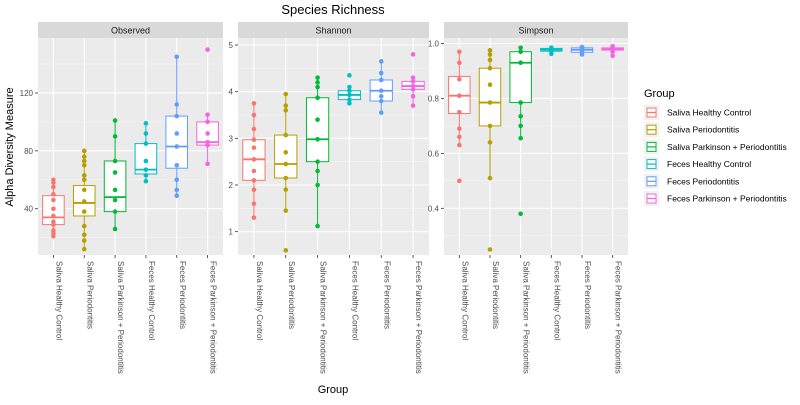 Image resolution: width=800 pixels, height=405 pixels. I want to click on box-feces-periodontitis, so click(381, 87).